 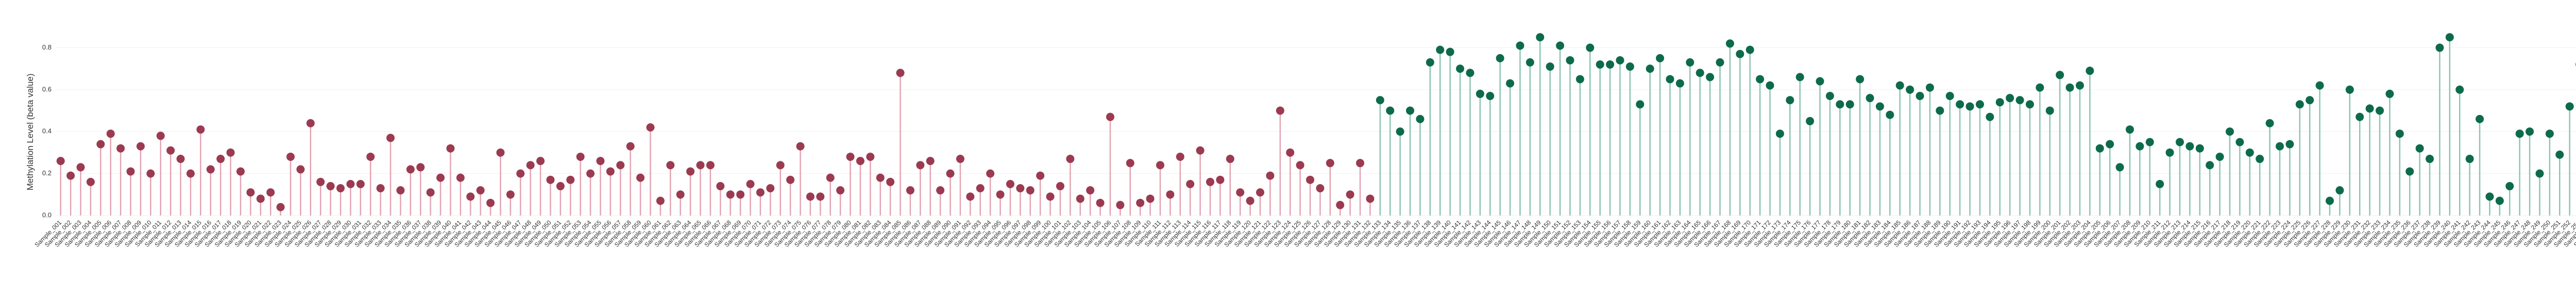 What do you see at coordinates (47, 131) in the screenshot?
I see `y-tick-label: 0.4` at bounding box center [47, 131].